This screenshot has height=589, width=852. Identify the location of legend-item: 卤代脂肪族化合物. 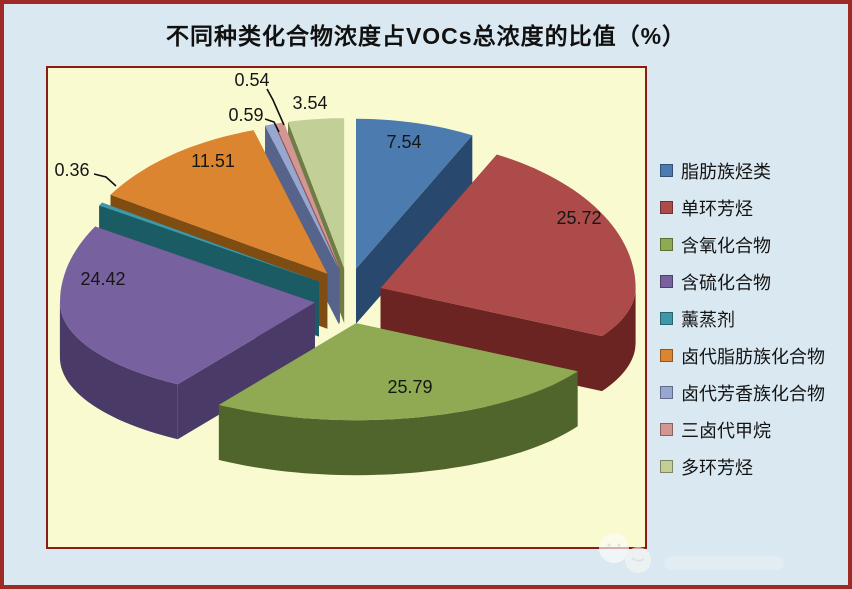
(754, 355).